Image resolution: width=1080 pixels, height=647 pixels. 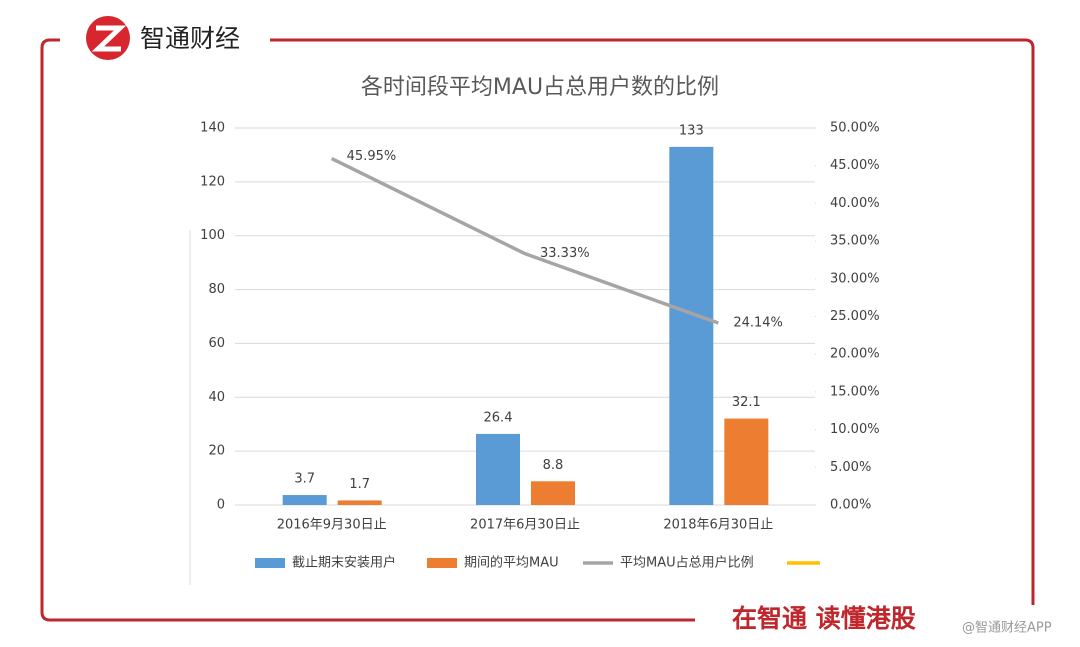 What do you see at coordinates (687, 563) in the screenshot?
I see `legend-label: 平均MAU占总用户比例` at bounding box center [687, 563].